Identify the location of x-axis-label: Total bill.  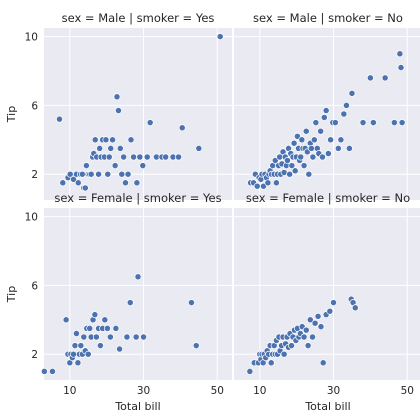
(327, 406).